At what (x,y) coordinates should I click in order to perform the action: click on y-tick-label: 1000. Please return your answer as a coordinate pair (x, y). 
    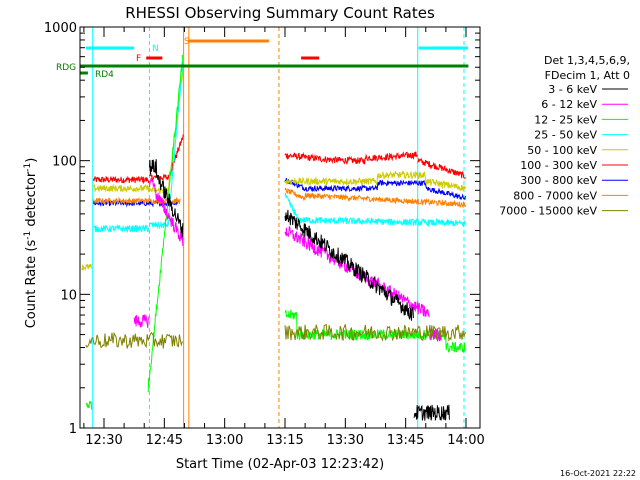
    Looking at the image, I should click on (60, 28).